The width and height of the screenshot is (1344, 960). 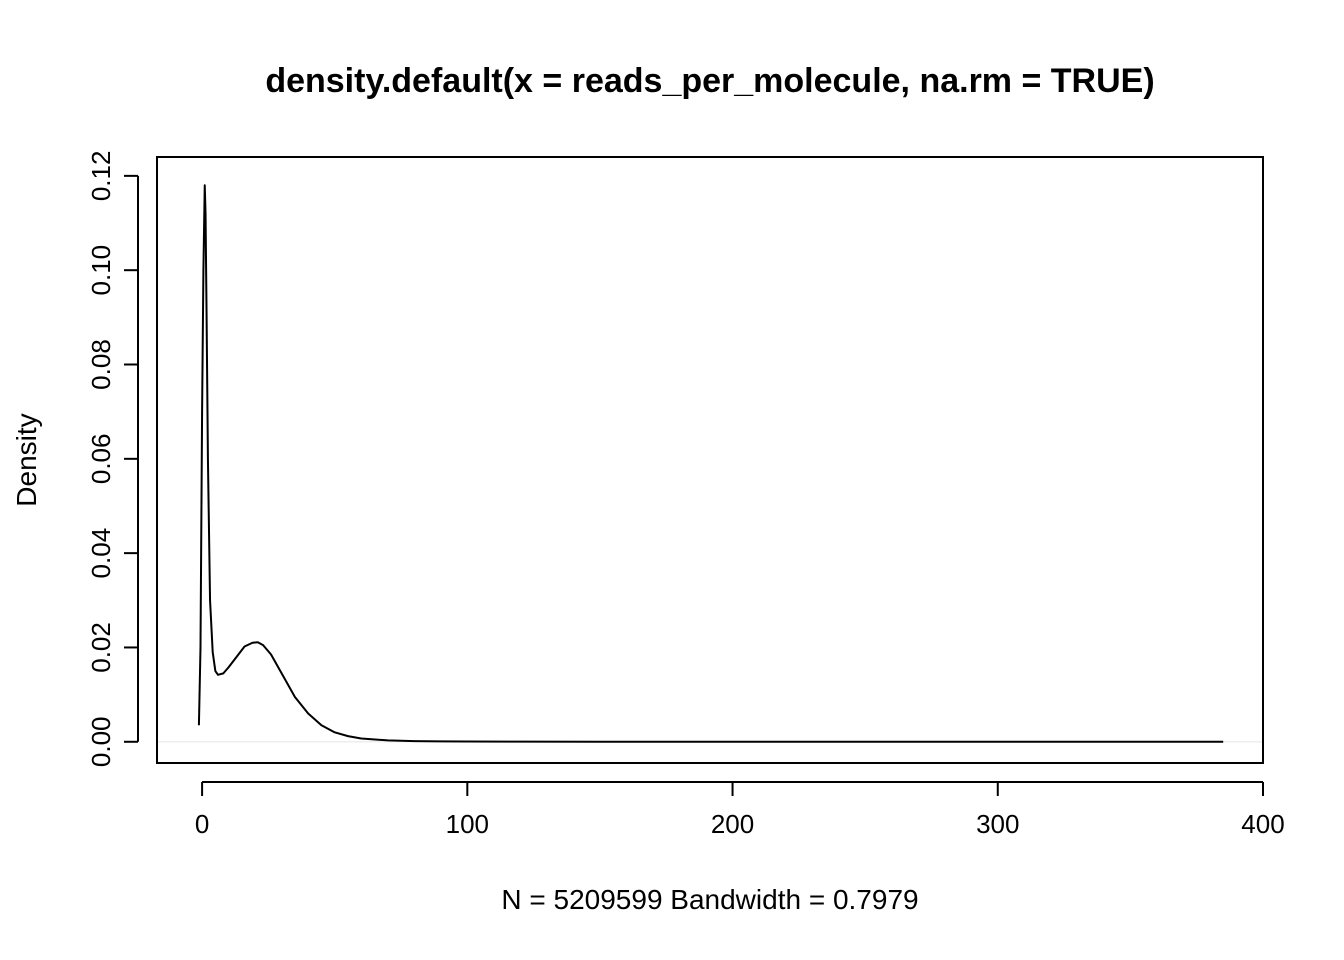 What do you see at coordinates (101, 270) in the screenshot?
I see `y-tick-label: 0.10` at bounding box center [101, 270].